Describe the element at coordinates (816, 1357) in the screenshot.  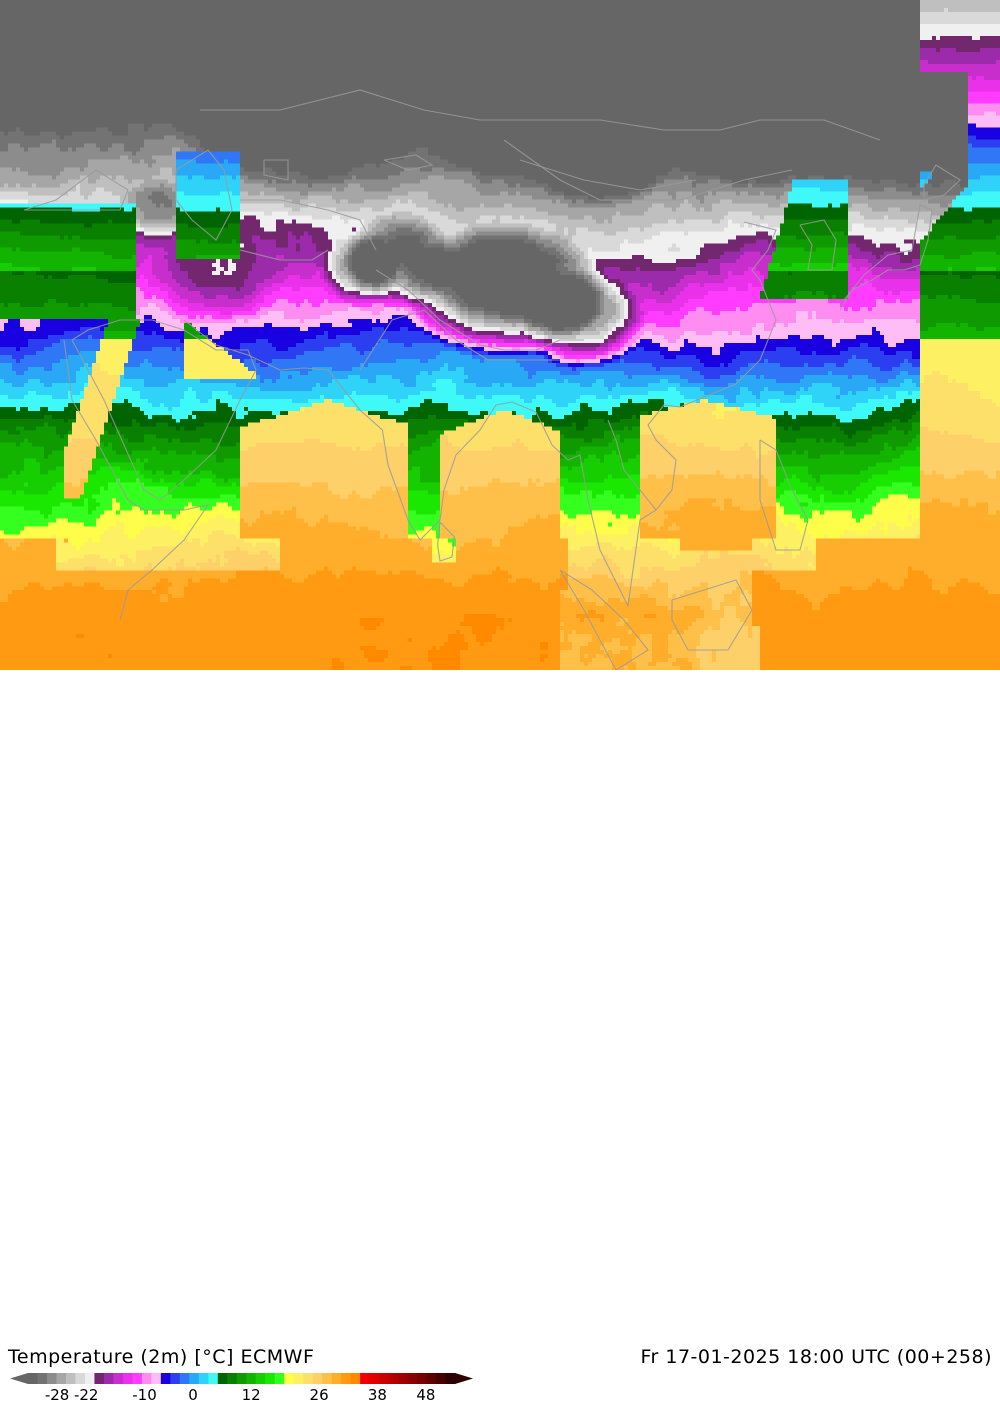
I see `valid-time-label: Fr 17-01-2025 18:00 UTC (00+258)` at that location.